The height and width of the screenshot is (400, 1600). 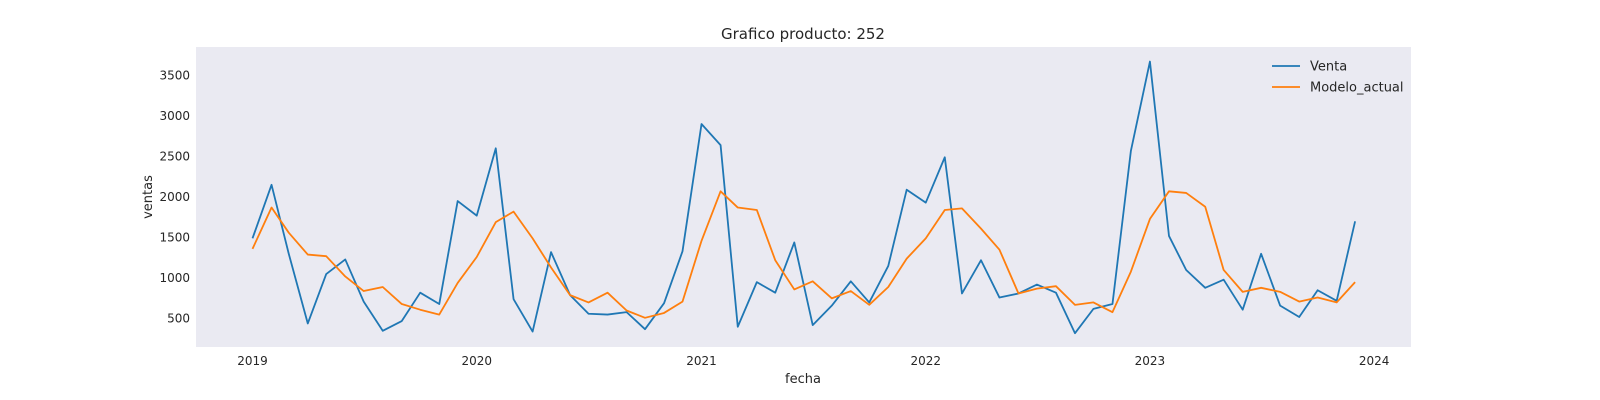 What do you see at coordinates (1357, 88) in the screenshot?
I see `legend-label: Modelo_actual` at bounding box center [1357, 88].